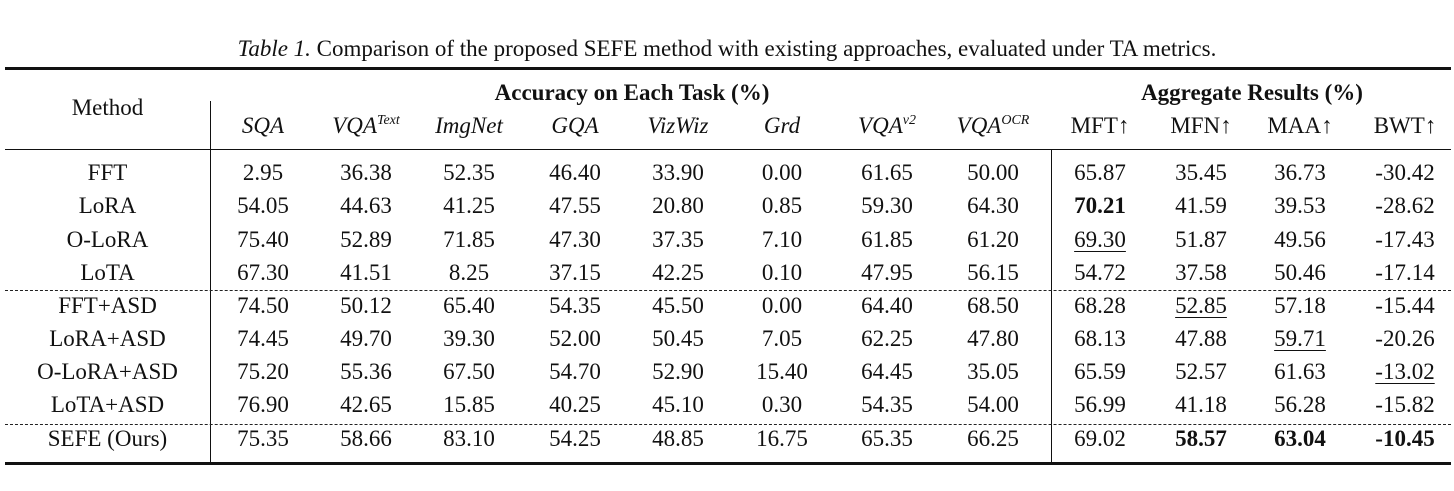 The image size is (1454, 491). I want to click on value-text: 0.00, so click(782, 305).